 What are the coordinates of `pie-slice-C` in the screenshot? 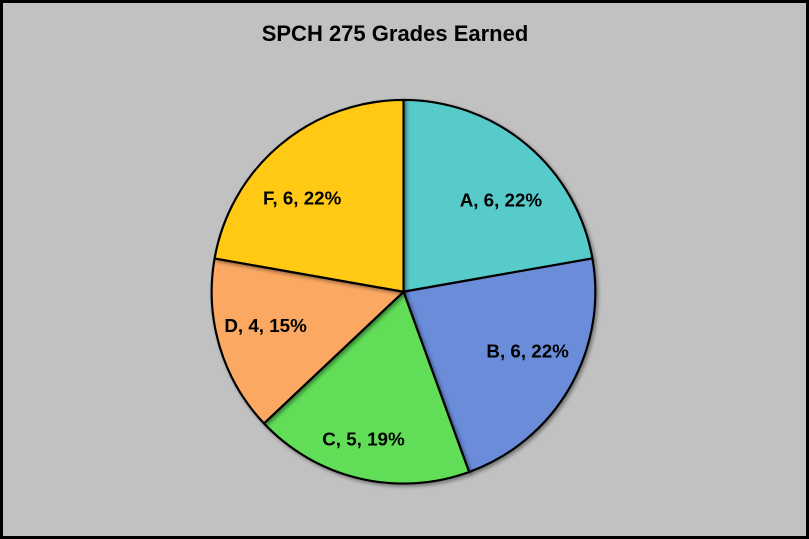 It's located at (366, 387).